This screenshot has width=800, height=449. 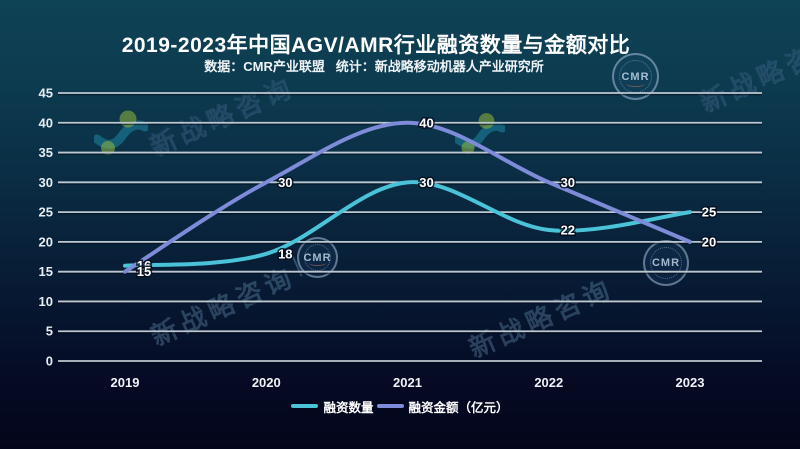 What do you see at coordinates (709, 241) in the screenshot?
I see `data-point-label: 20` at bounding box center [709, 241].